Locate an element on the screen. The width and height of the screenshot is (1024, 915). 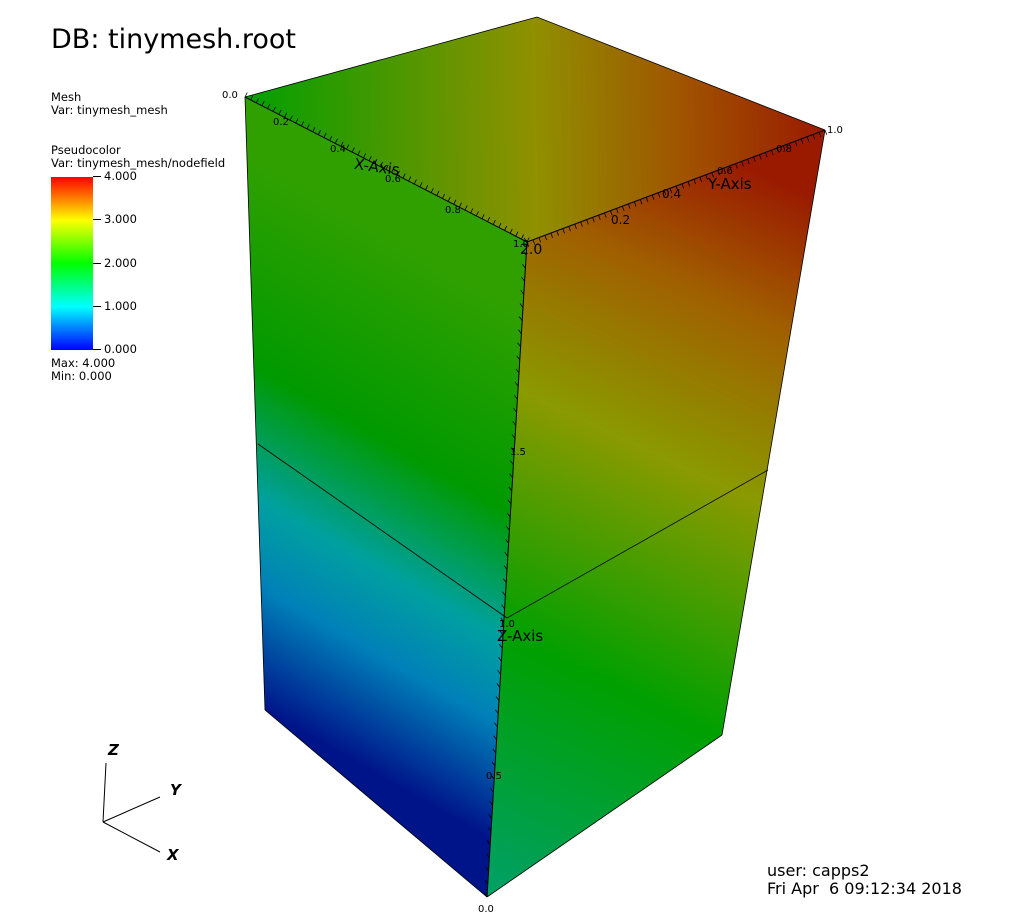
triad-z-label: Z is located at coordinates (113, 750).